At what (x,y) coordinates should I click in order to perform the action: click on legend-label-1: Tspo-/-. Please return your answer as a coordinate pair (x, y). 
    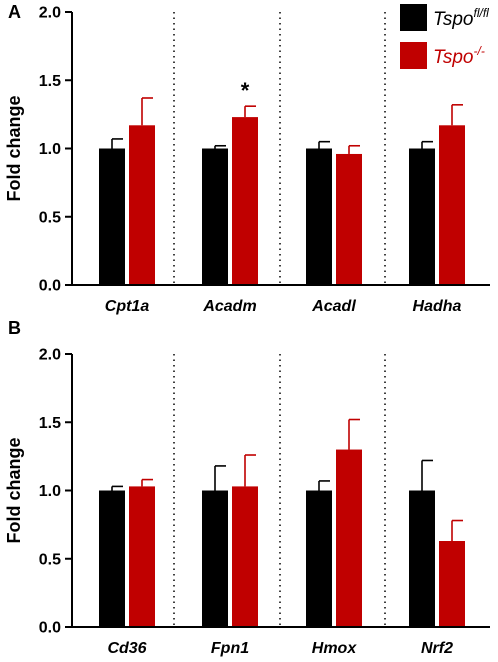
    Looking at the image, I should click on (459, 56).